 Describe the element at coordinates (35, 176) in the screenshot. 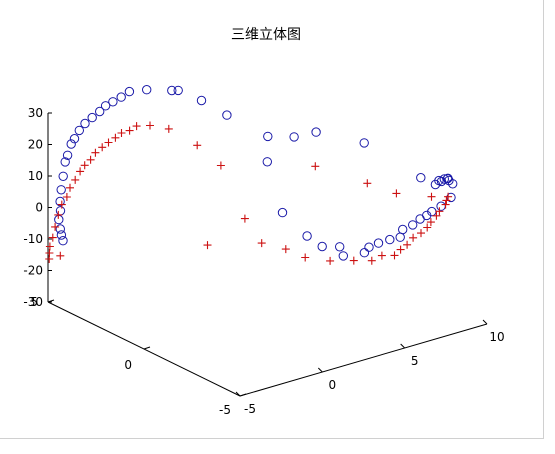

I see `z-tick-label: 10` at that location.